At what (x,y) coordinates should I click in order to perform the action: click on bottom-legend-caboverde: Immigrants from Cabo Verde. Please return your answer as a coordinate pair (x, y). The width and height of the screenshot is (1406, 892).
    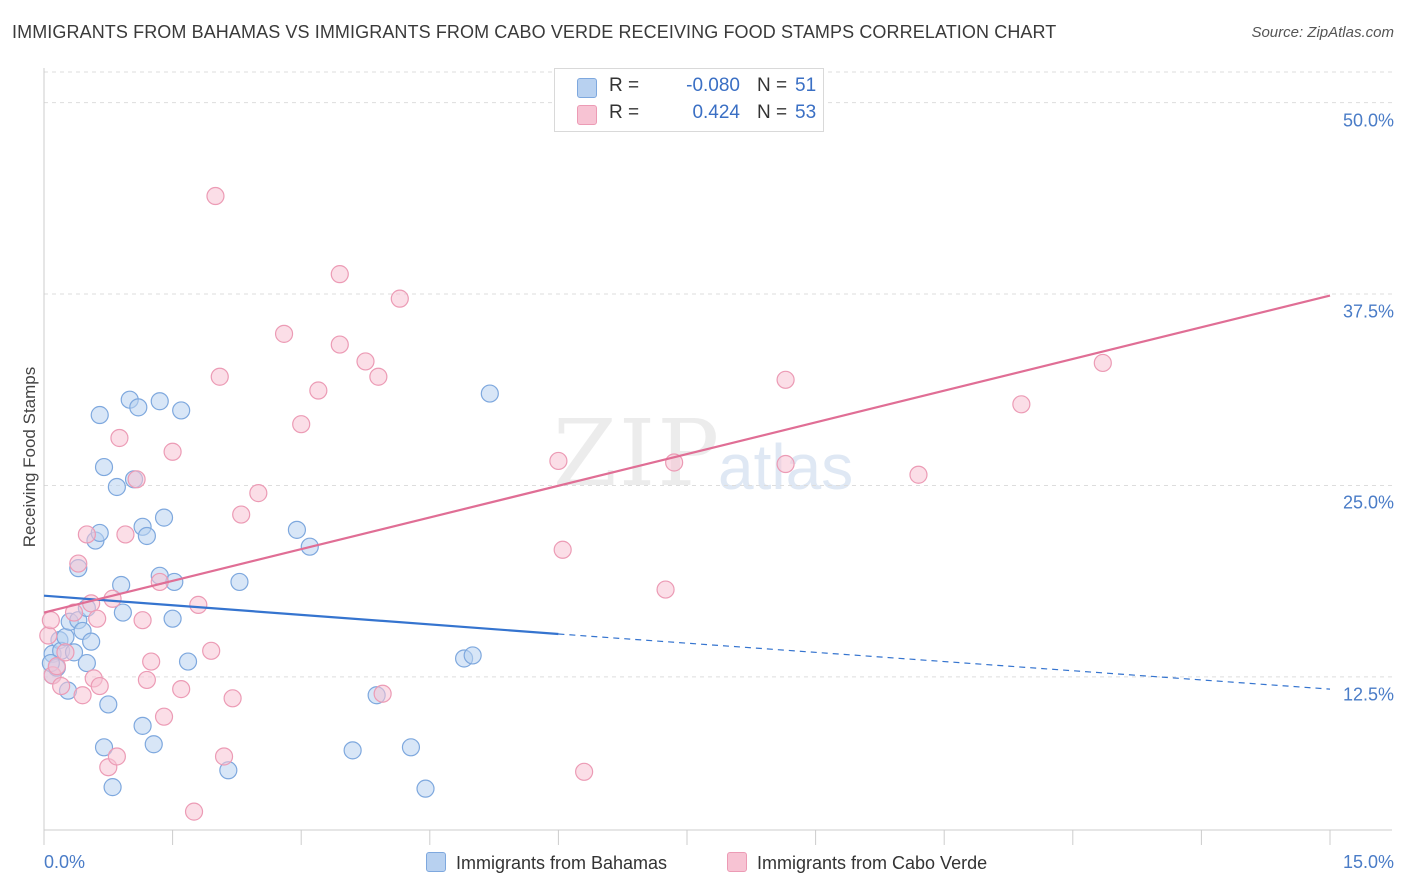
    Looking at the image, I should click on (857, 863).